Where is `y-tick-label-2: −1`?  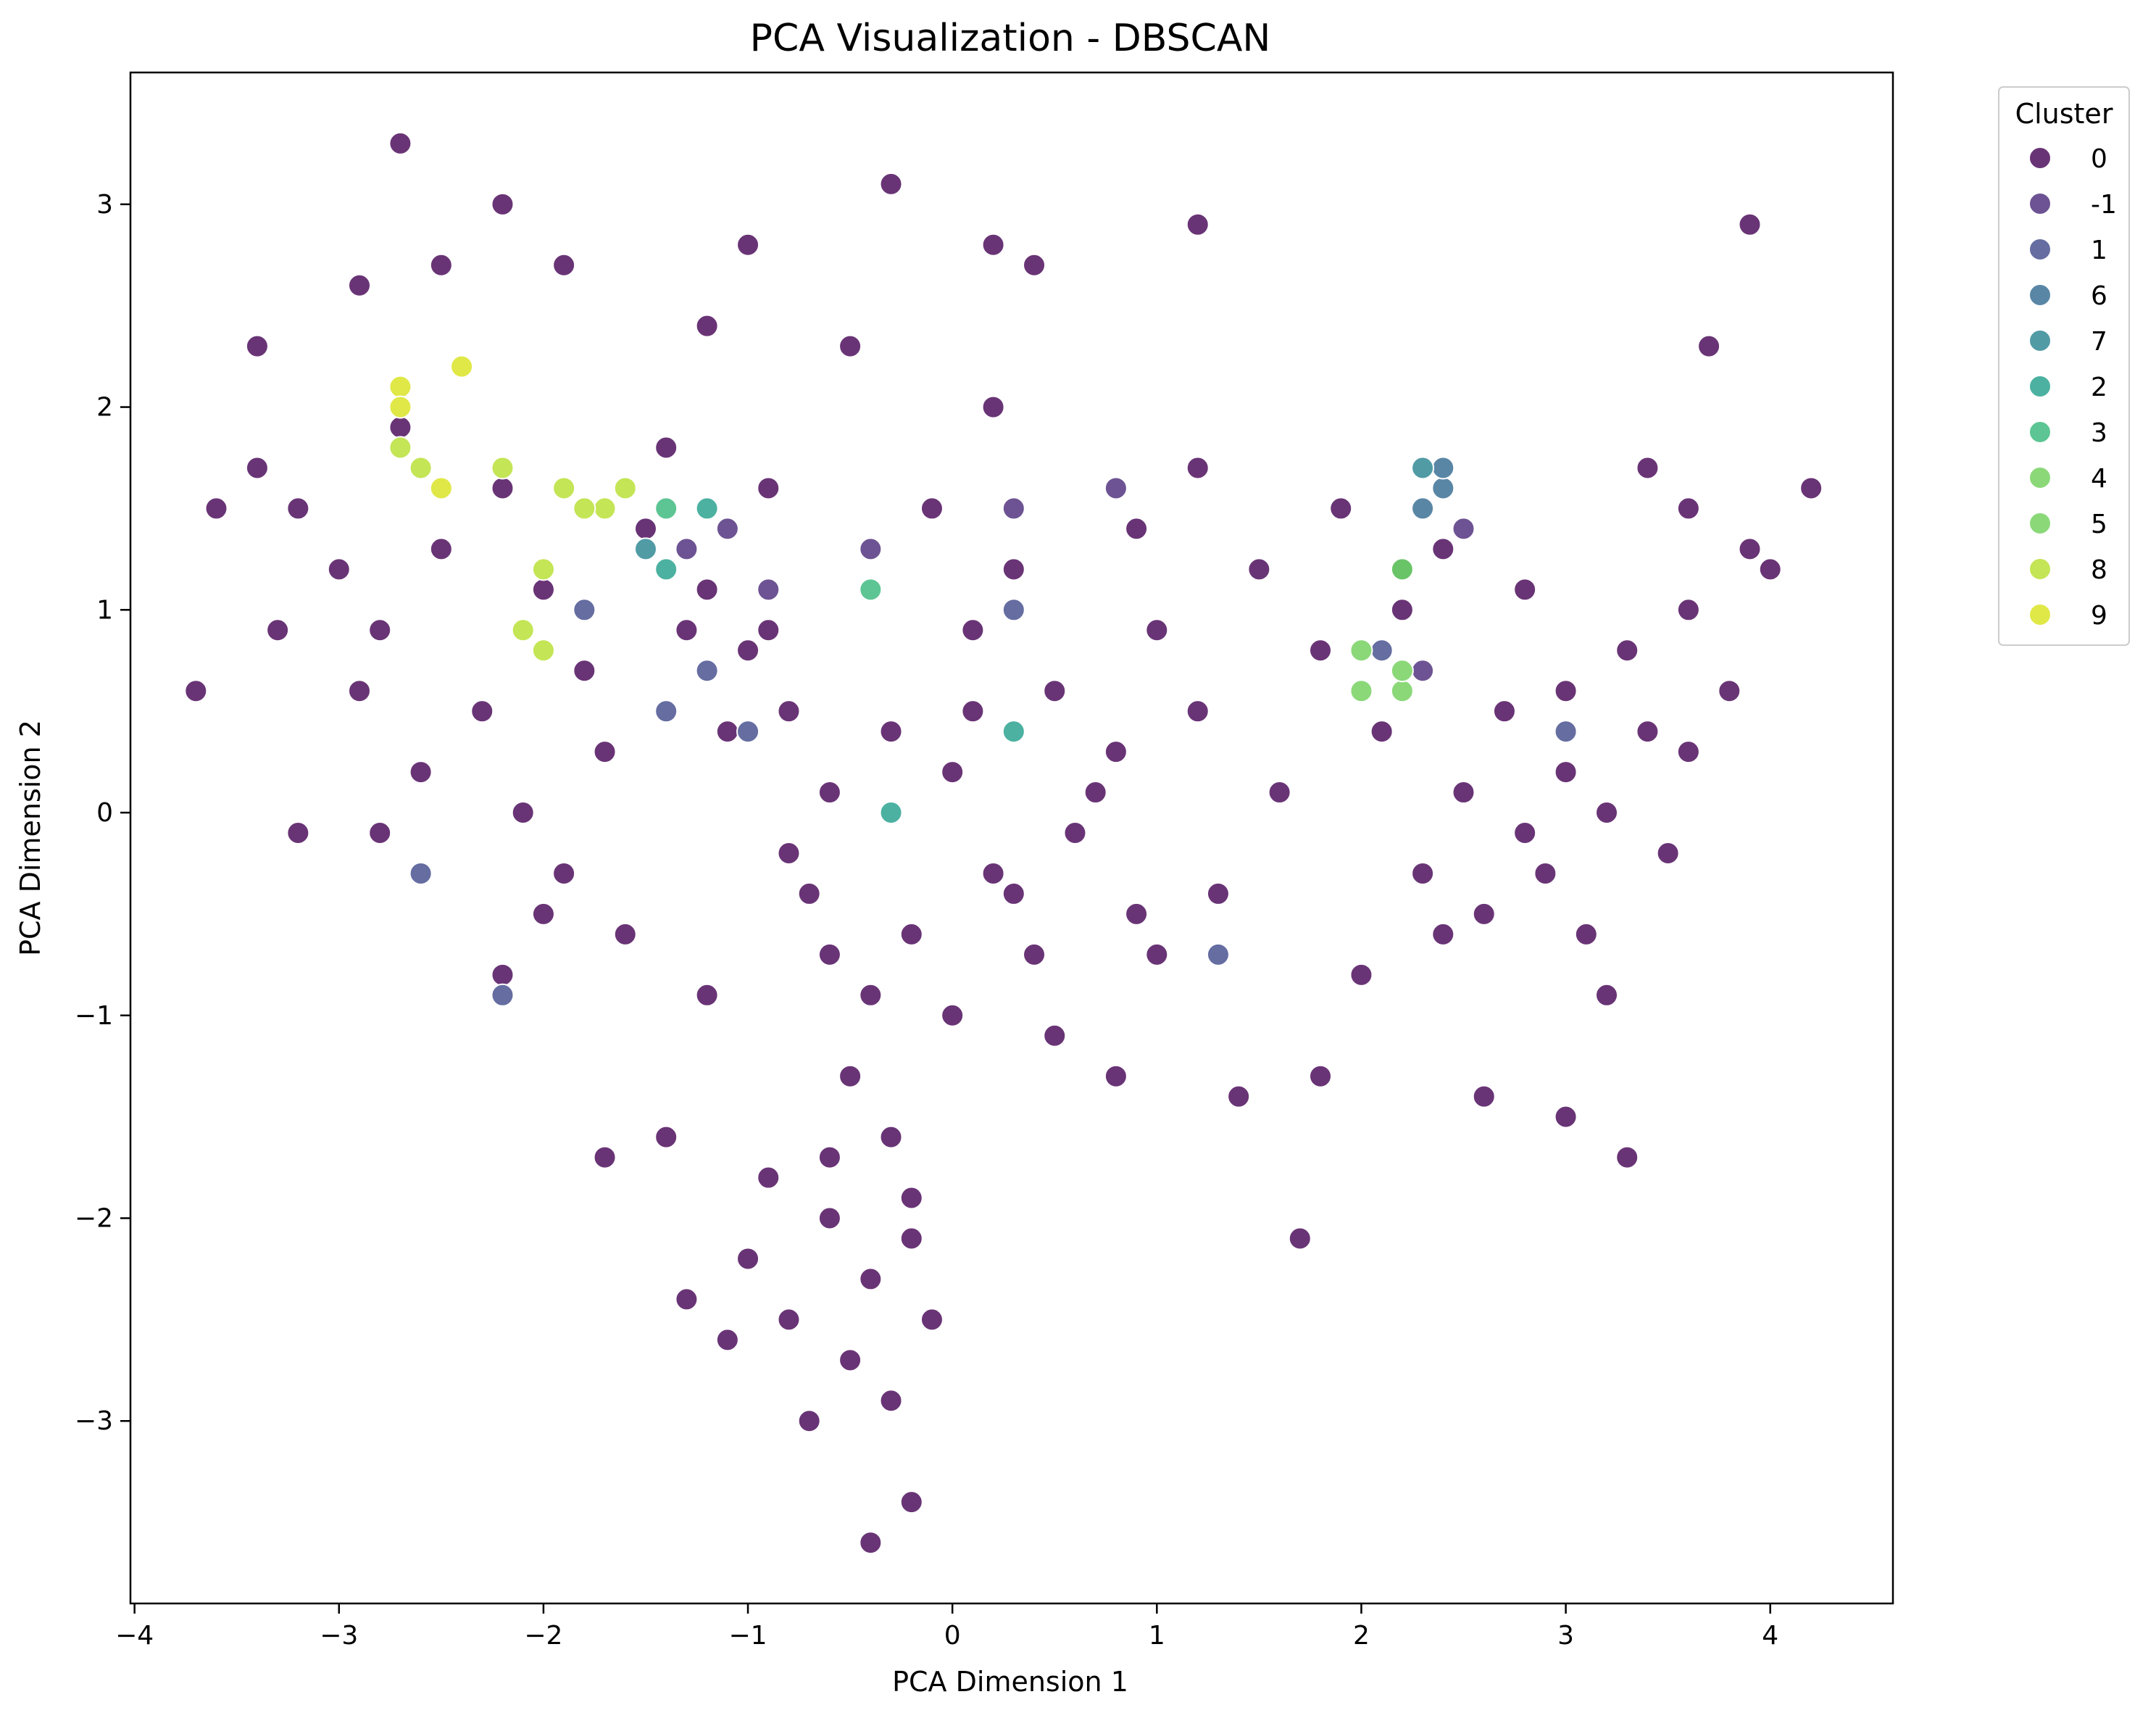 y-tick-label-2: −1 is located at coordinates (94, 1016).